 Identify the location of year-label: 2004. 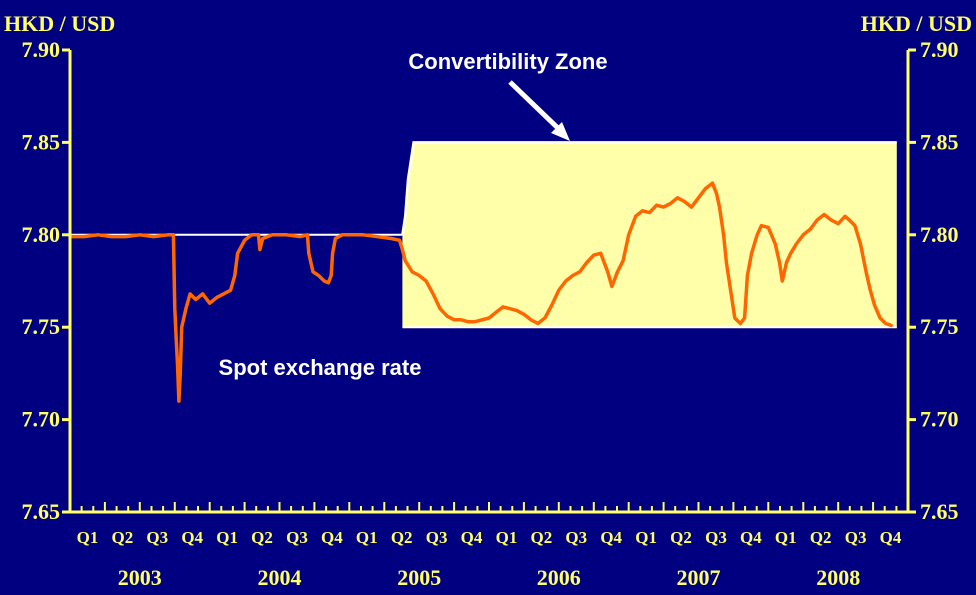
(280, 577).